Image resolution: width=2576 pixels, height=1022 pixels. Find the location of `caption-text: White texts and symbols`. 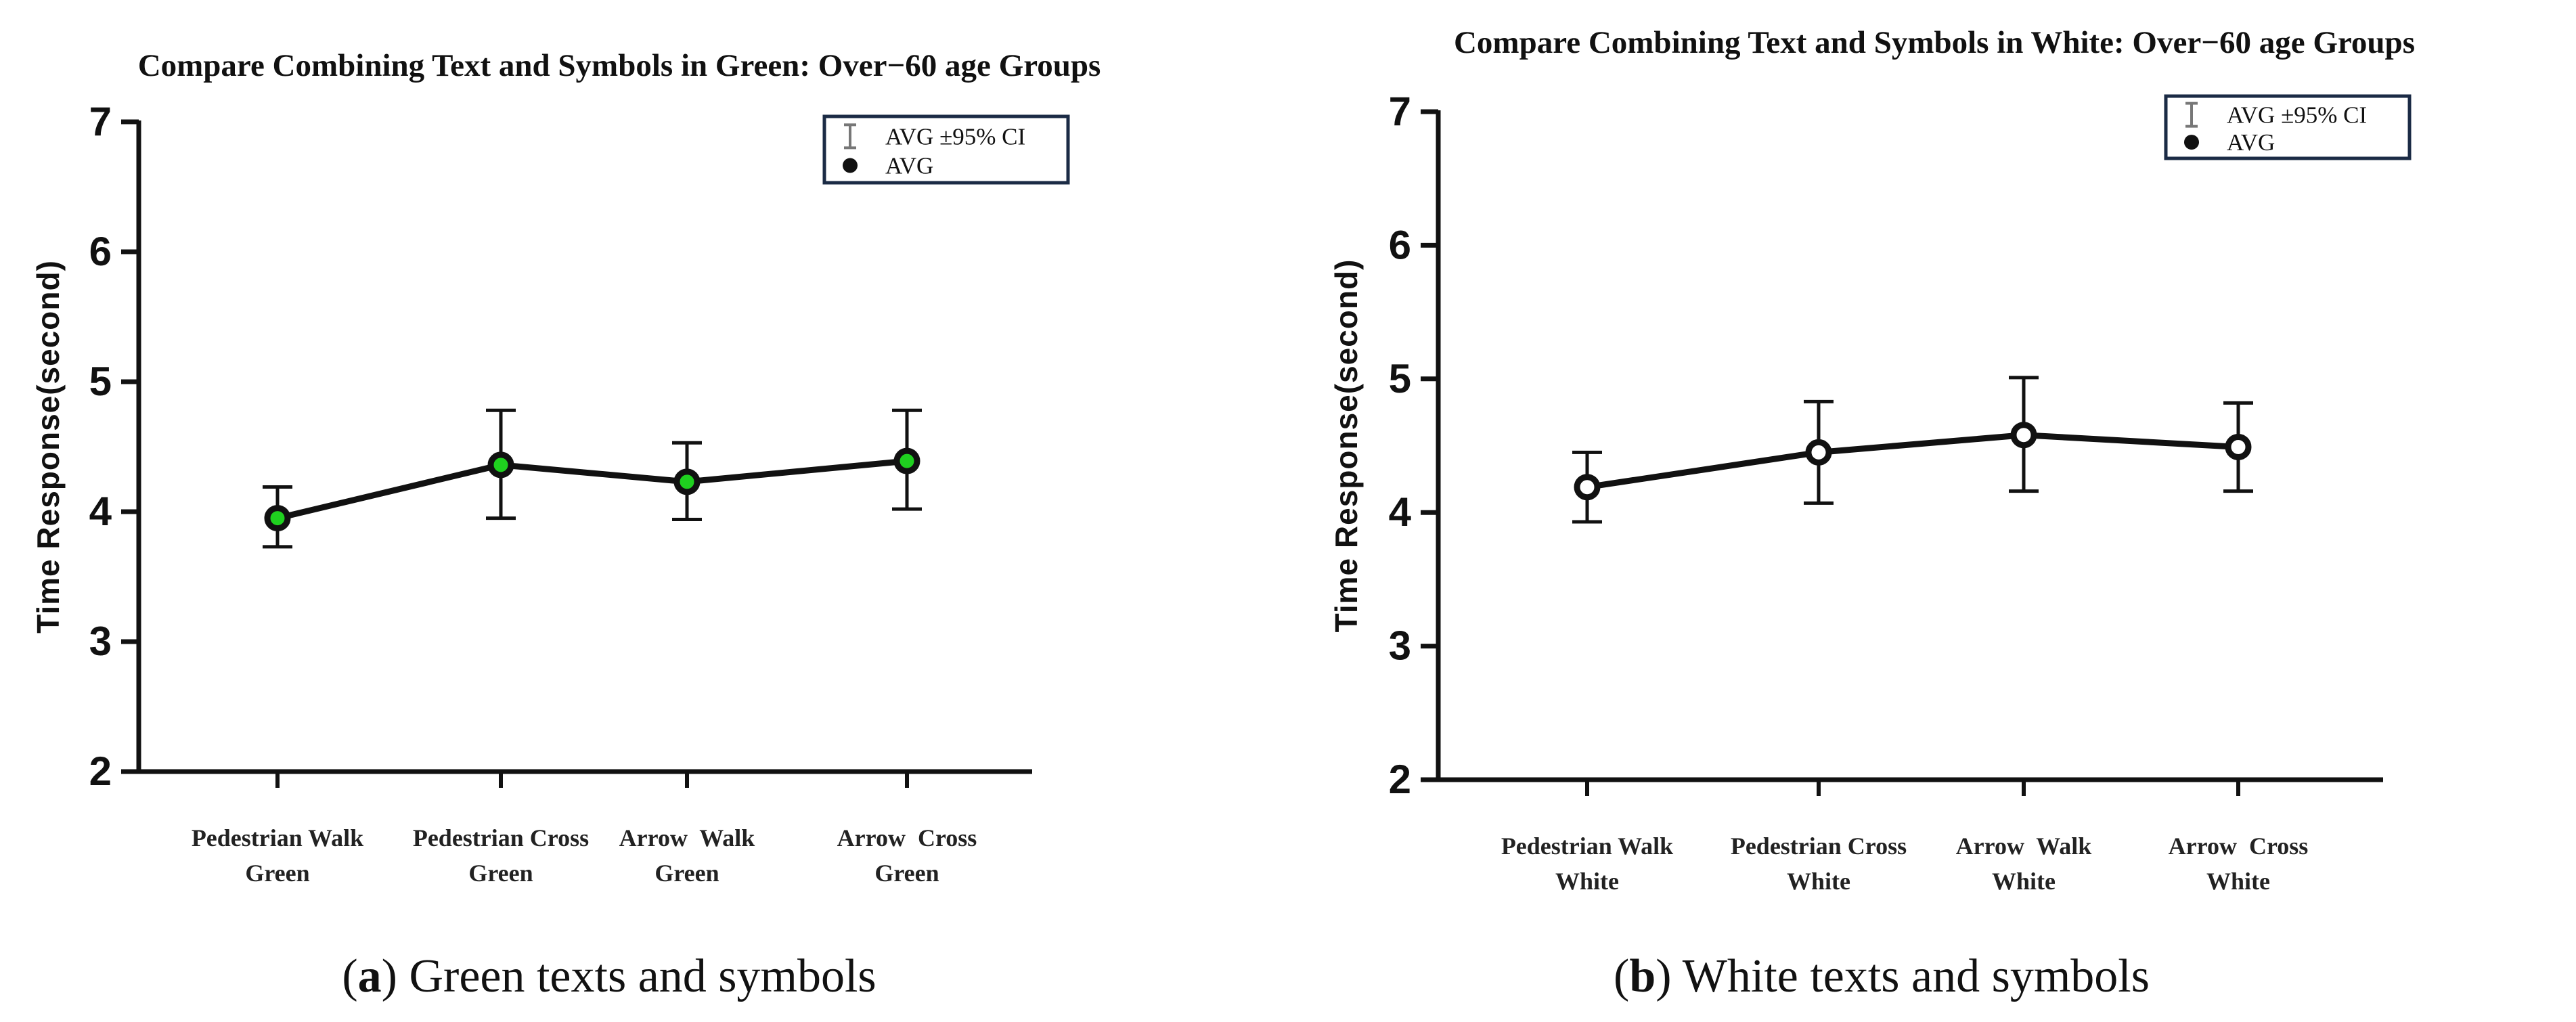

caption-text: White texts and symbols is located at coordinates (1916, 976).